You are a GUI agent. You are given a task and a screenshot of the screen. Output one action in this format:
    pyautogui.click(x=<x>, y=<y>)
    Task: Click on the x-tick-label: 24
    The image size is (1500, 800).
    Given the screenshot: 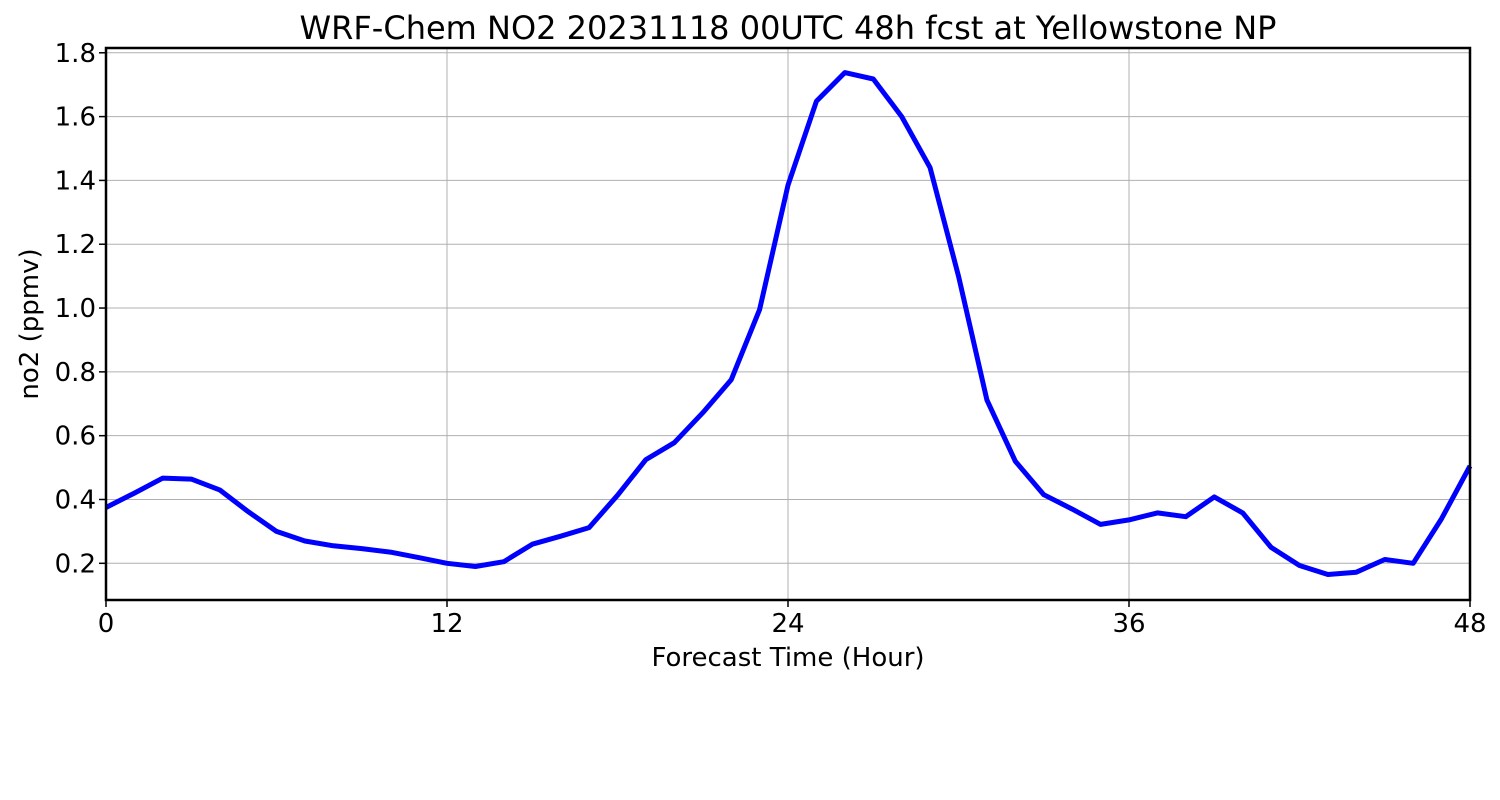 What is the action you would take?
    pyautogui.click(x=787, y=624)
    